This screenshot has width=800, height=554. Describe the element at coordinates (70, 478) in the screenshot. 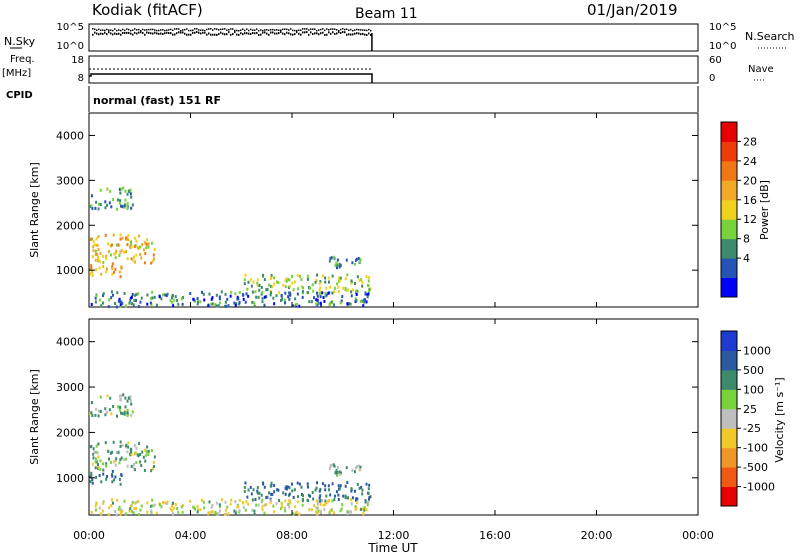

I see `velocity-y-tick-label: 1000` at that location.